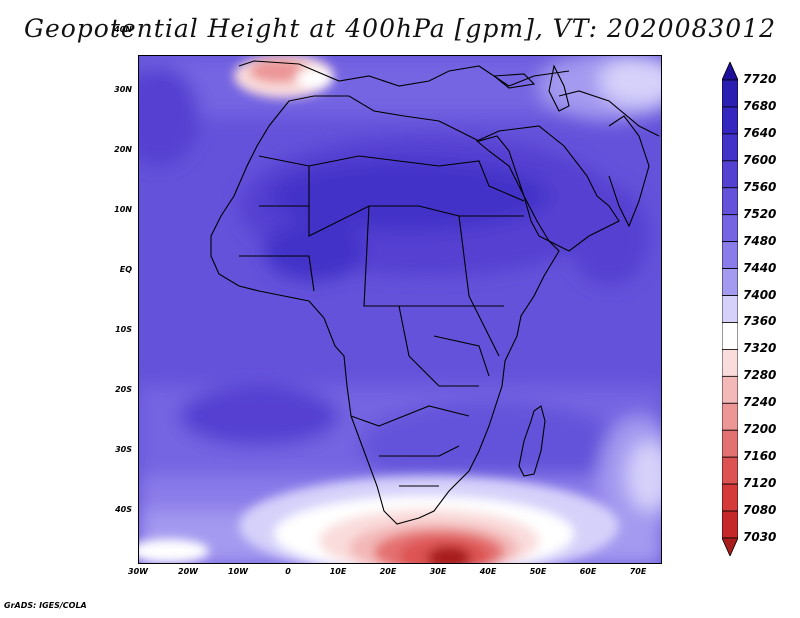 This screenshot has width=800, height=618. I want to click on lon-label-50e: 50E, so click(538, 571).